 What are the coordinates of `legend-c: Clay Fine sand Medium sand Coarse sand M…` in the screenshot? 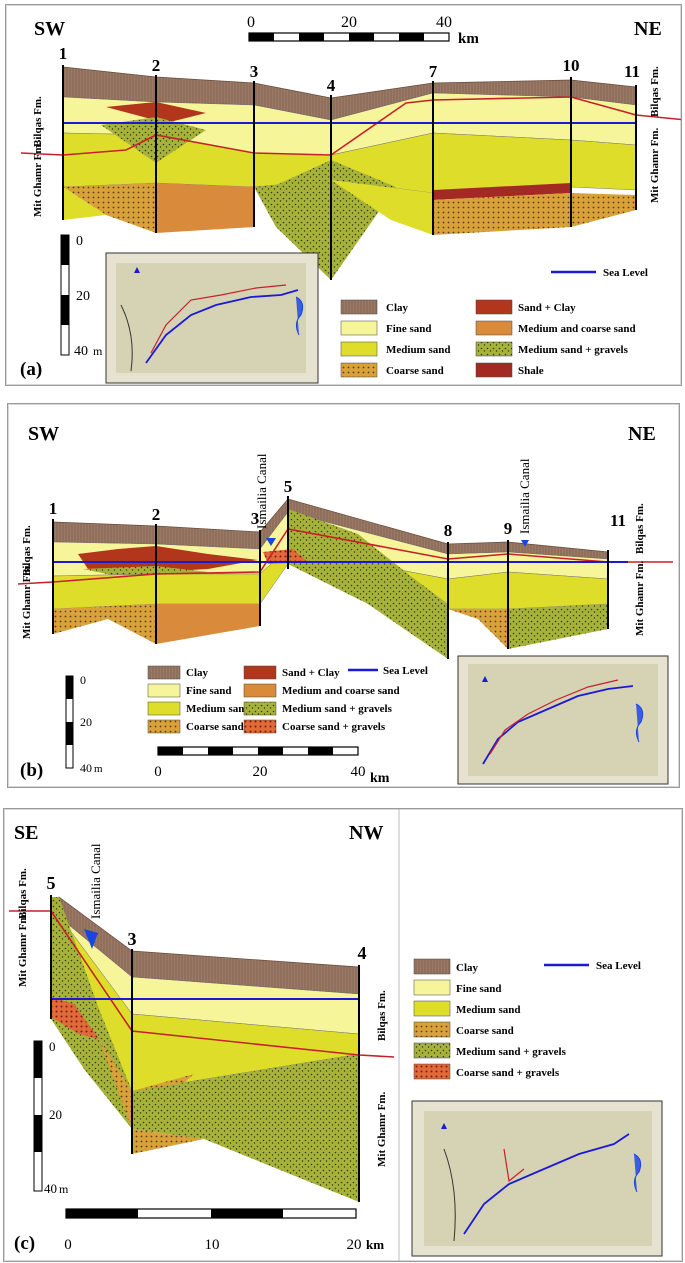 It's located at (490, 1019).